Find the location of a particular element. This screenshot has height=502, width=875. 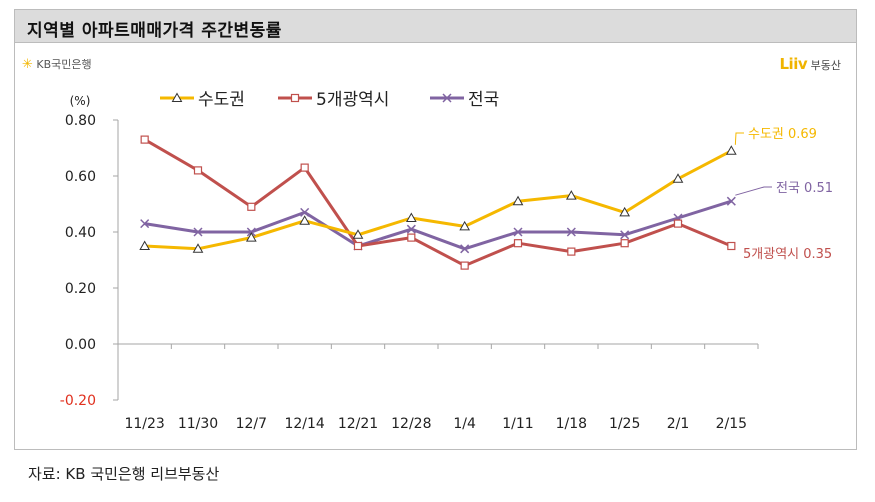

y-tick-label: 0.80 is located at coordinates (80, 121).